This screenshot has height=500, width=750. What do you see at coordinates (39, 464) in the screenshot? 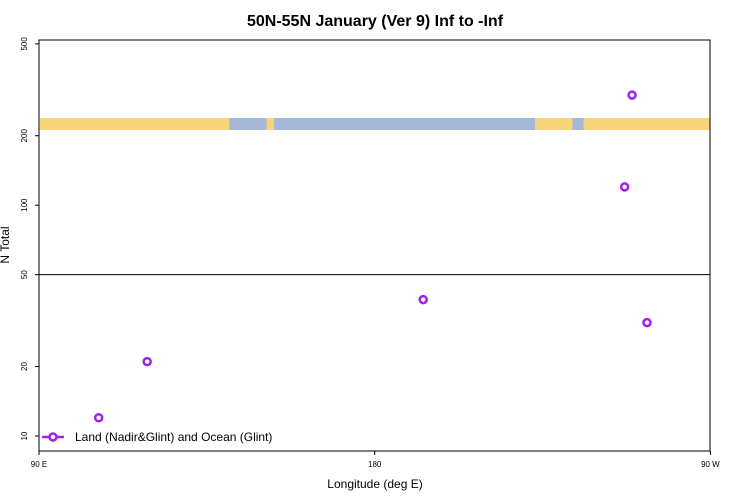
I see `x-tick-label: 90 E` at bounding box center [39, 464].